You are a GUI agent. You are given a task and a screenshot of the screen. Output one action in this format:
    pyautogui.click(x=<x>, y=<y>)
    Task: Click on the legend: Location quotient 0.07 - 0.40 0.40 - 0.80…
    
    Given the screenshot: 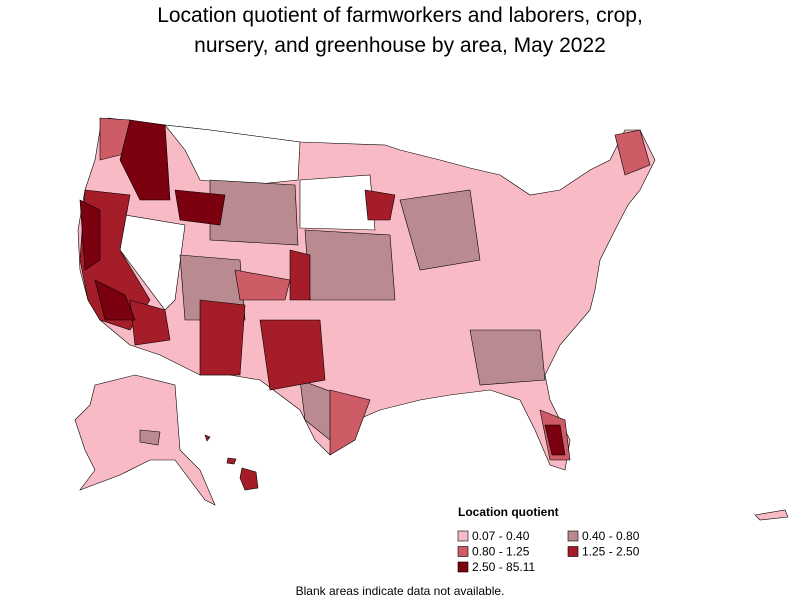 What is the action you would take?
    pyautogui.click(x=548, y=539)
    